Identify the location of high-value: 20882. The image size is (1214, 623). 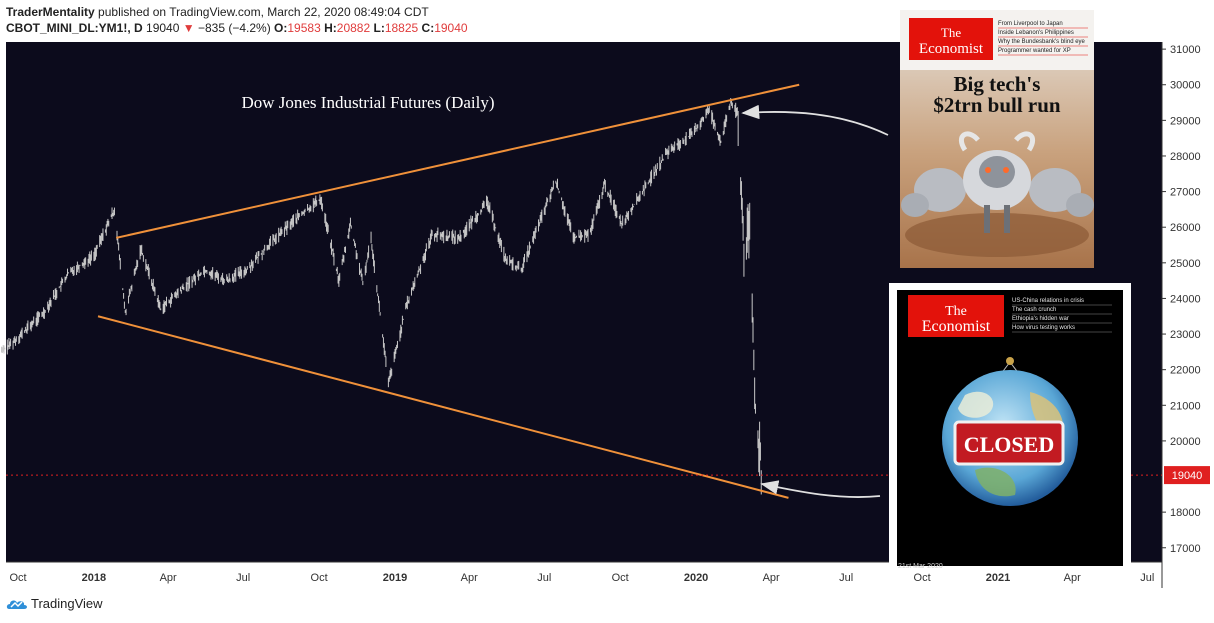
(353, 28).